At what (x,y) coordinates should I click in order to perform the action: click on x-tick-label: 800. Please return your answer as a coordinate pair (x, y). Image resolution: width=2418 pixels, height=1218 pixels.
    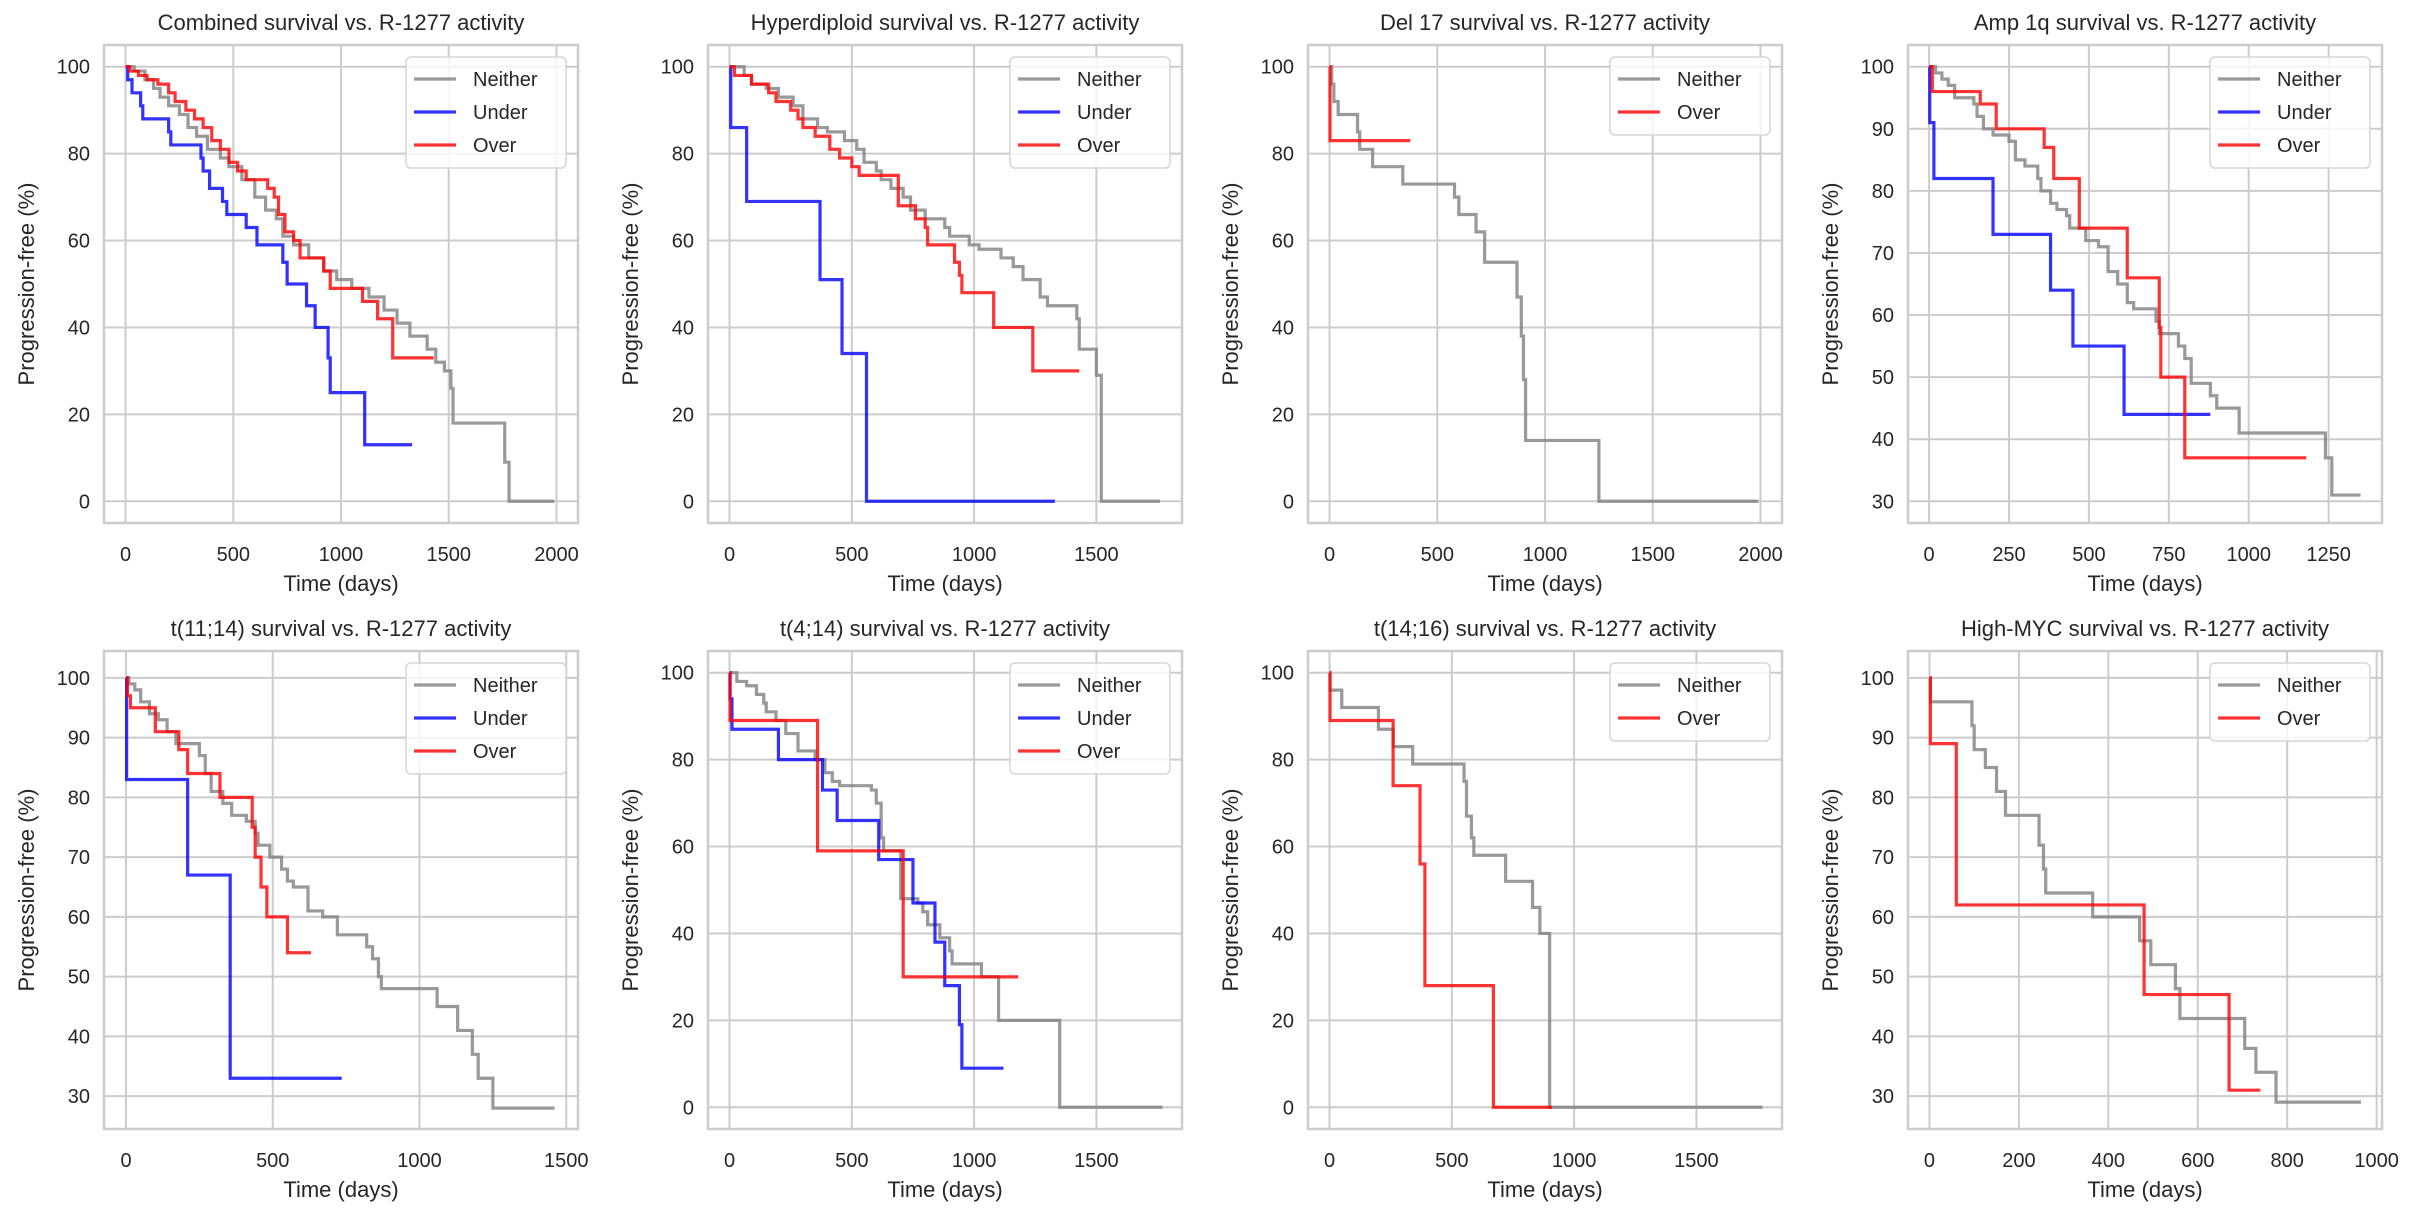
    Looking at the image, I should click on (2287, 1161).